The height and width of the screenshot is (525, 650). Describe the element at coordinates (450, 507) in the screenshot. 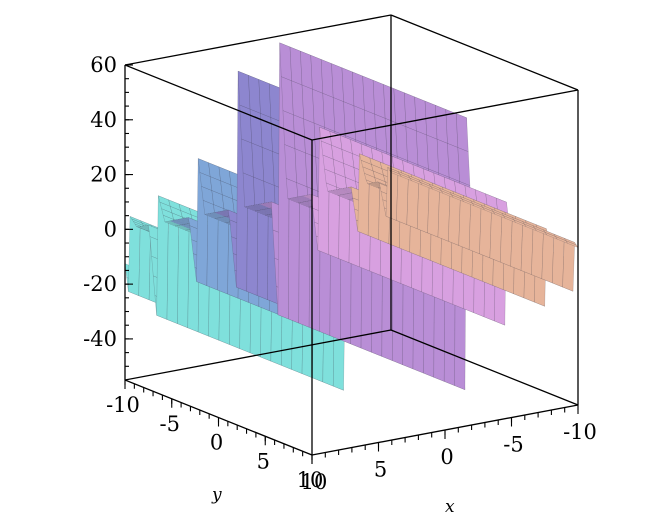

I see `x-axis-label: x` at that location.